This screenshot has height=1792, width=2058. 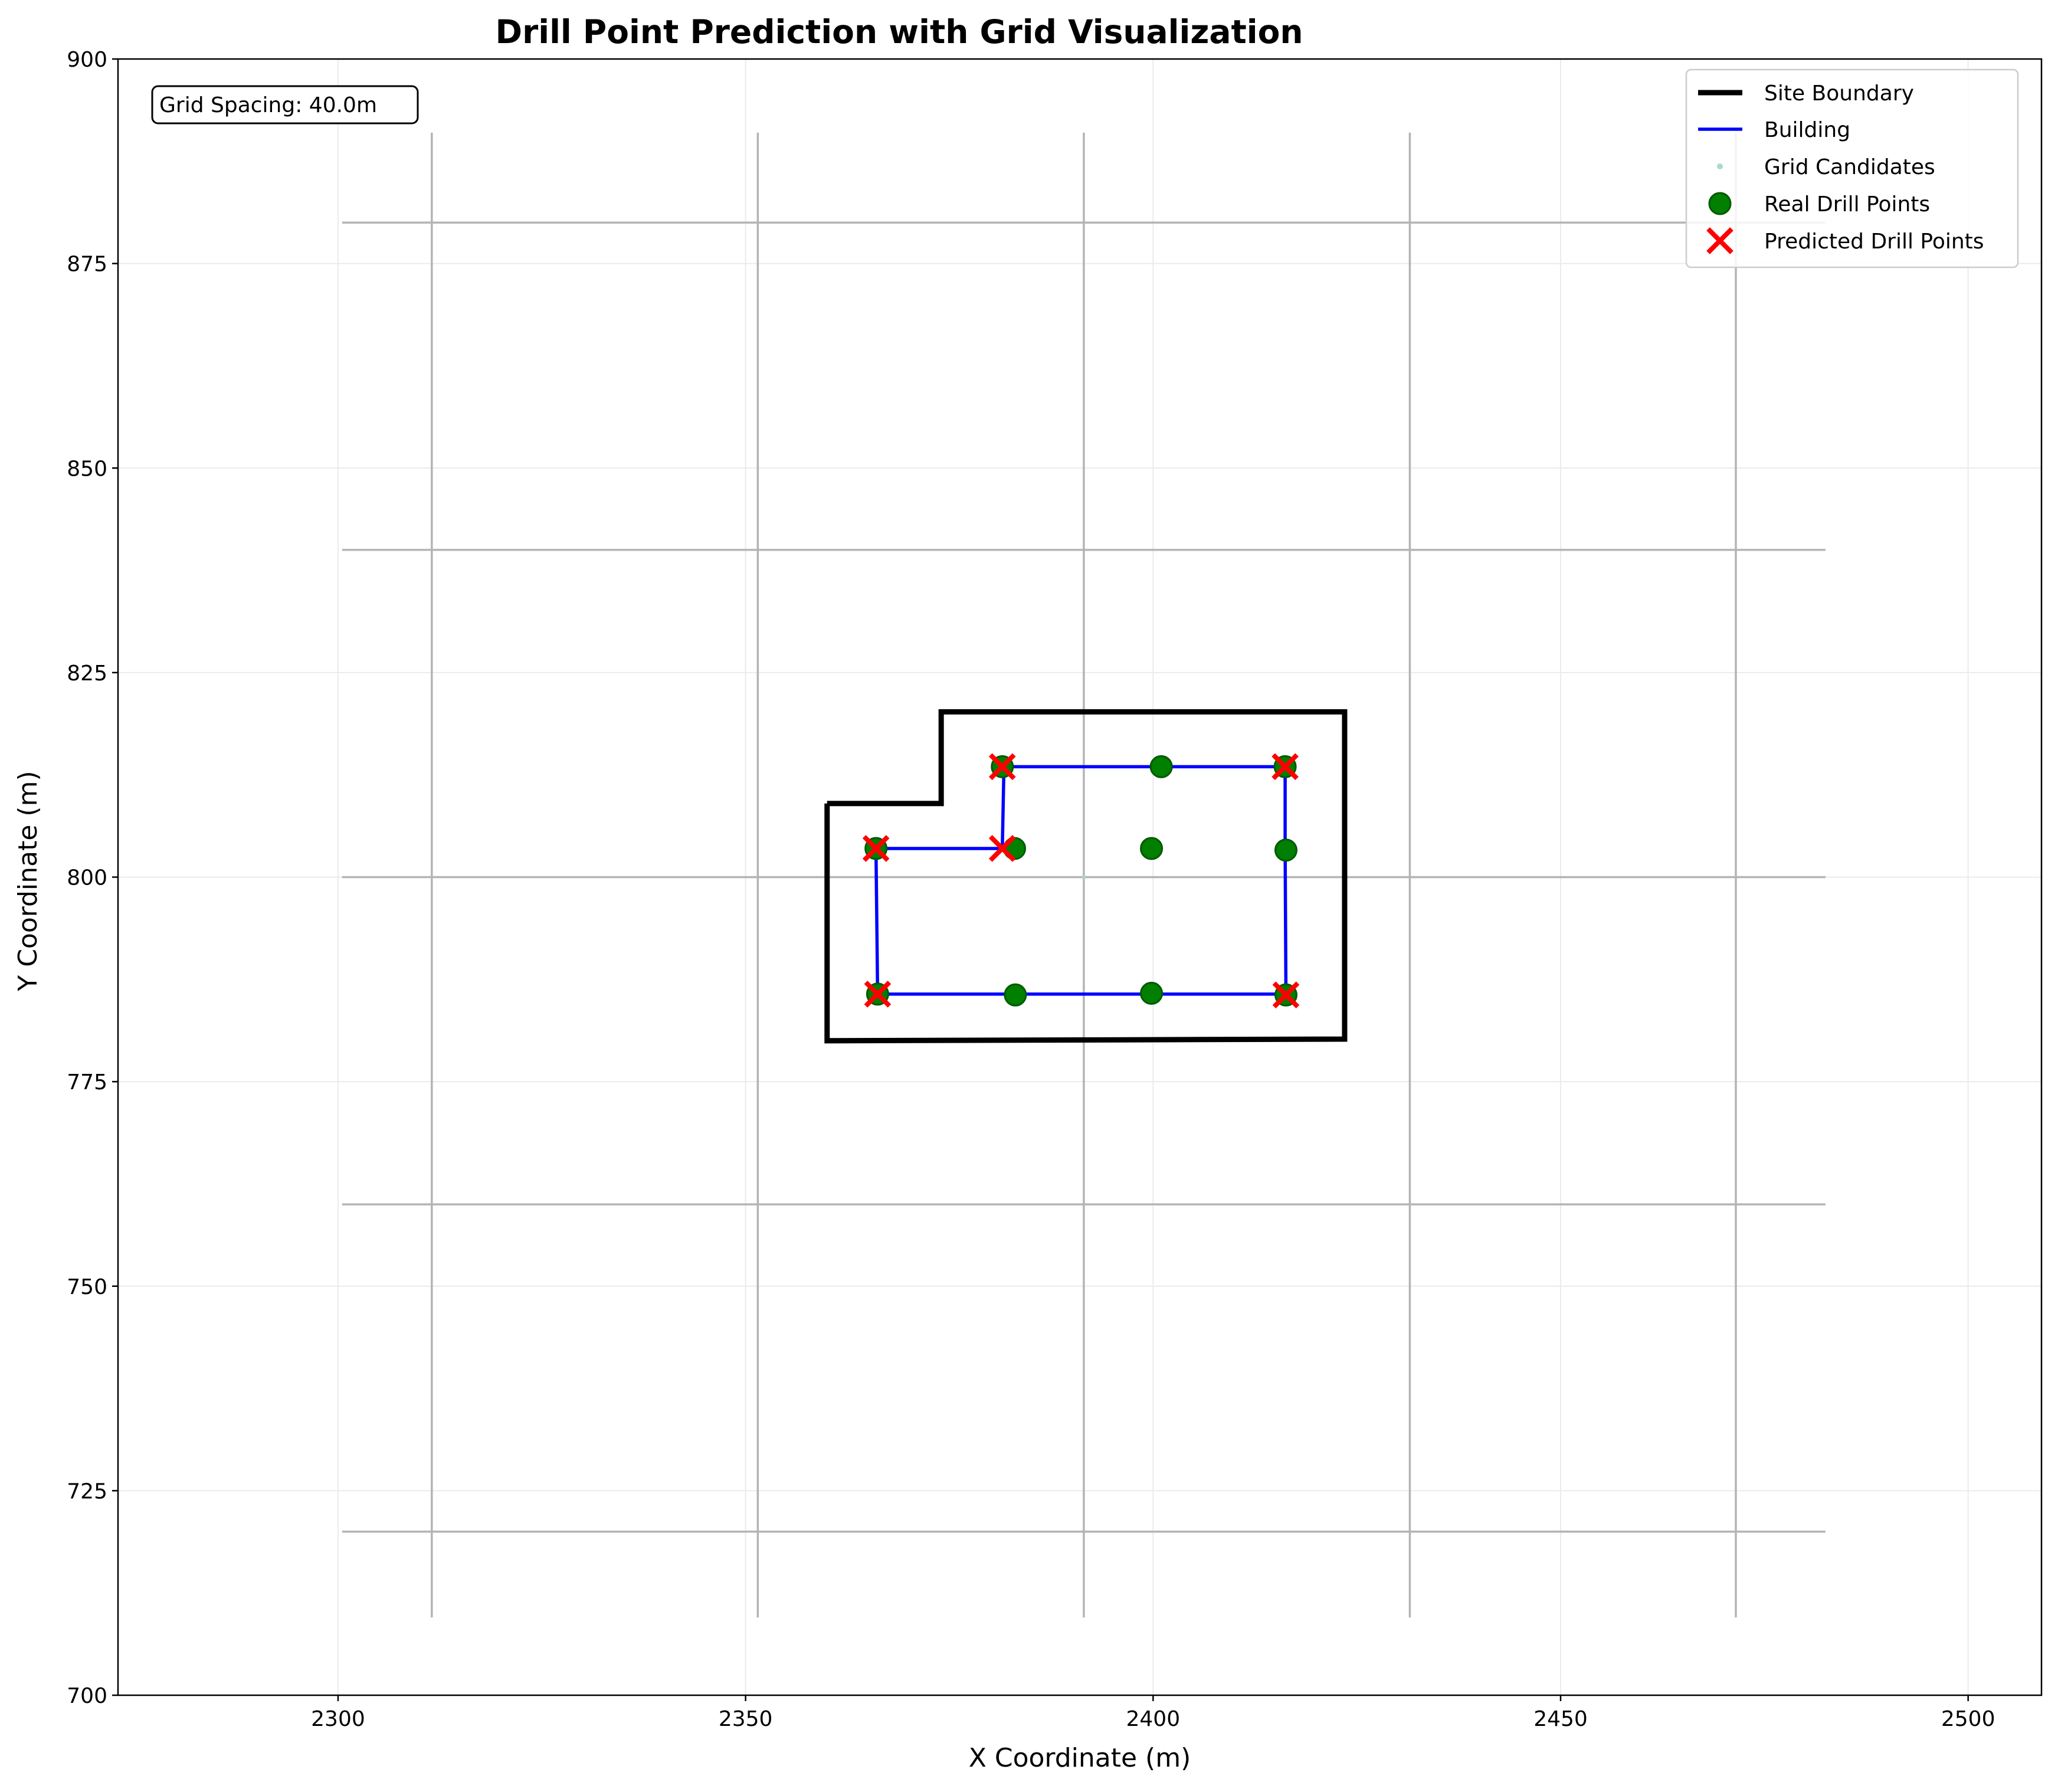 I want to click on x-axis-label: X Coordinate (m), so click(x=1080, y=1758).